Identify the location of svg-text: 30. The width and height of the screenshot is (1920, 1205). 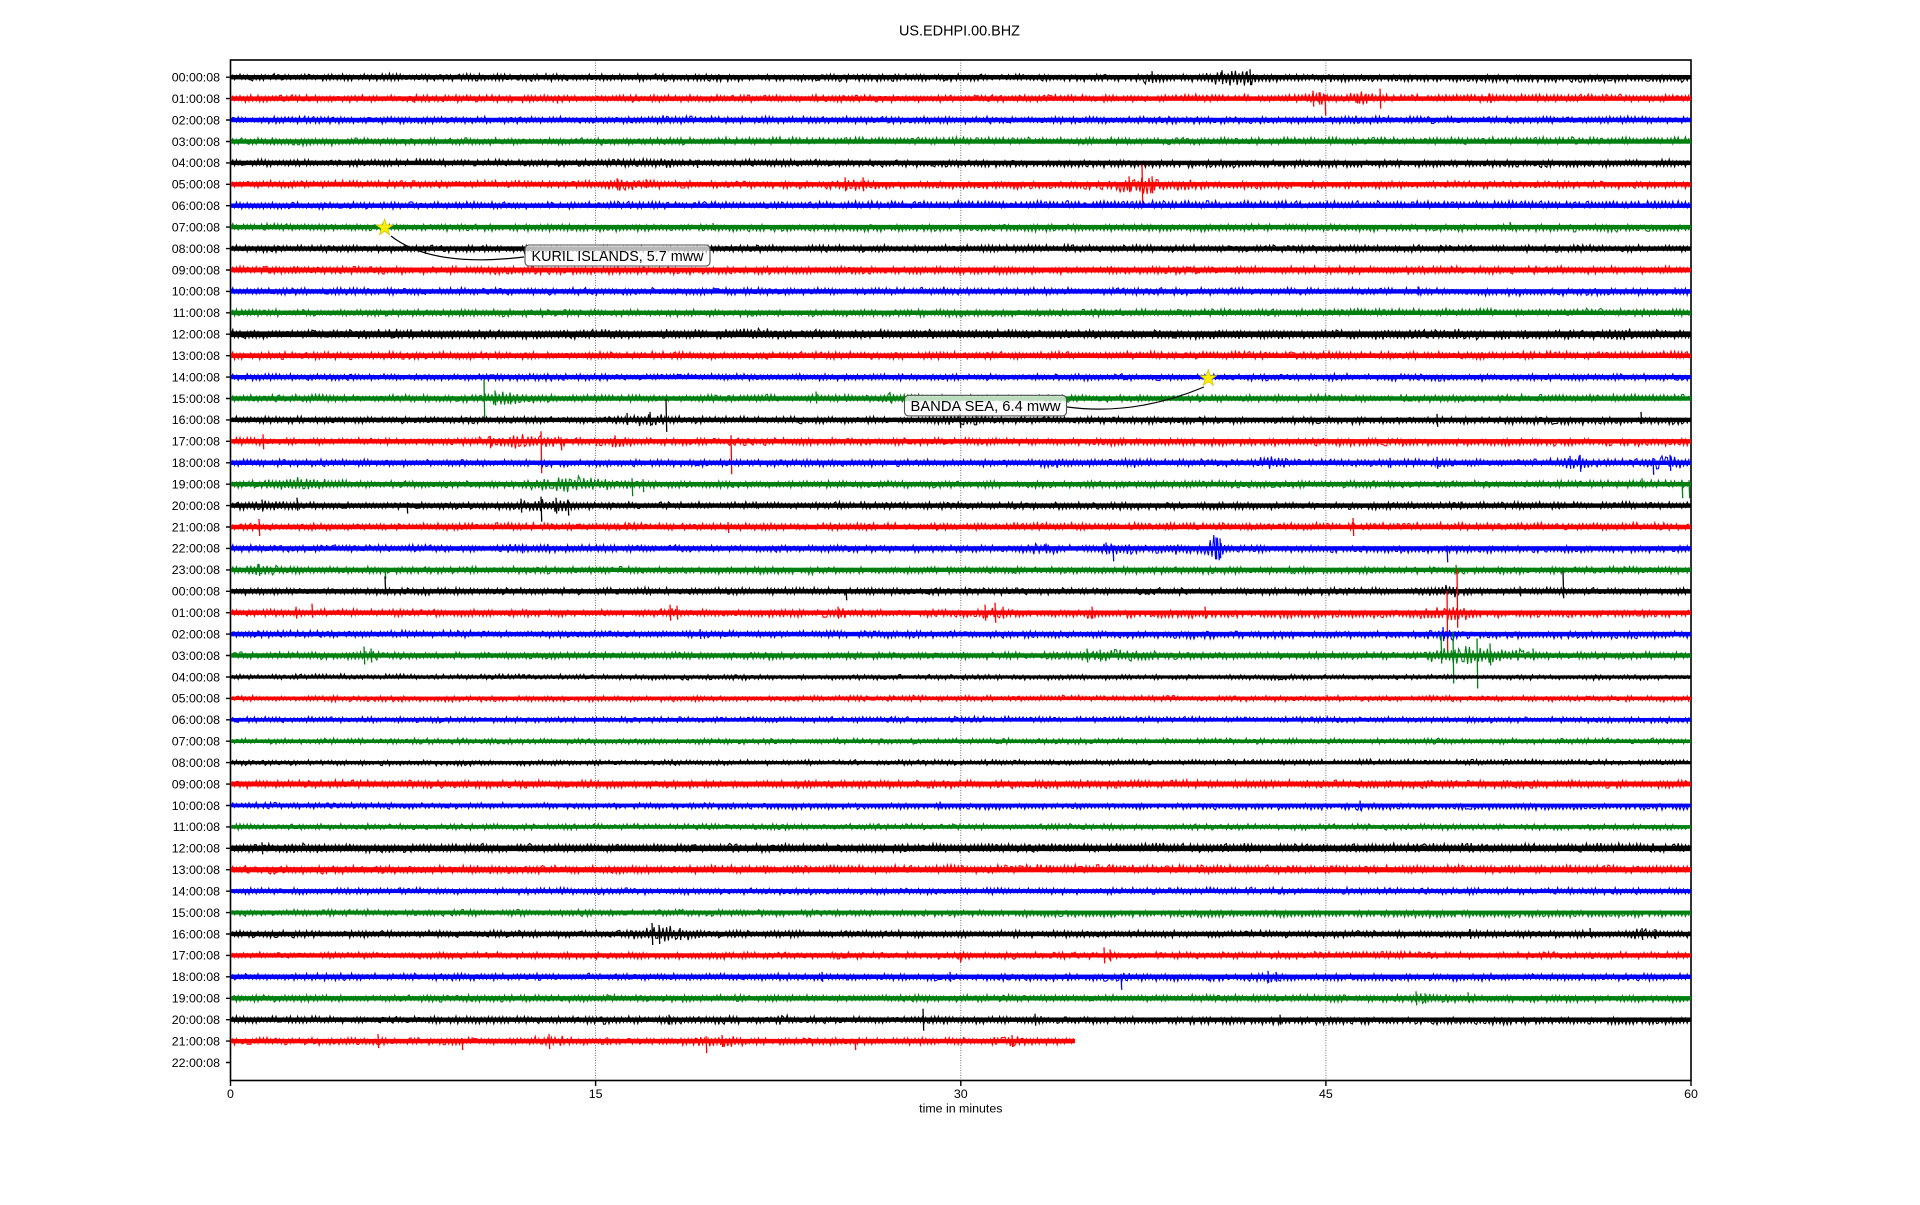
(961, 1094).